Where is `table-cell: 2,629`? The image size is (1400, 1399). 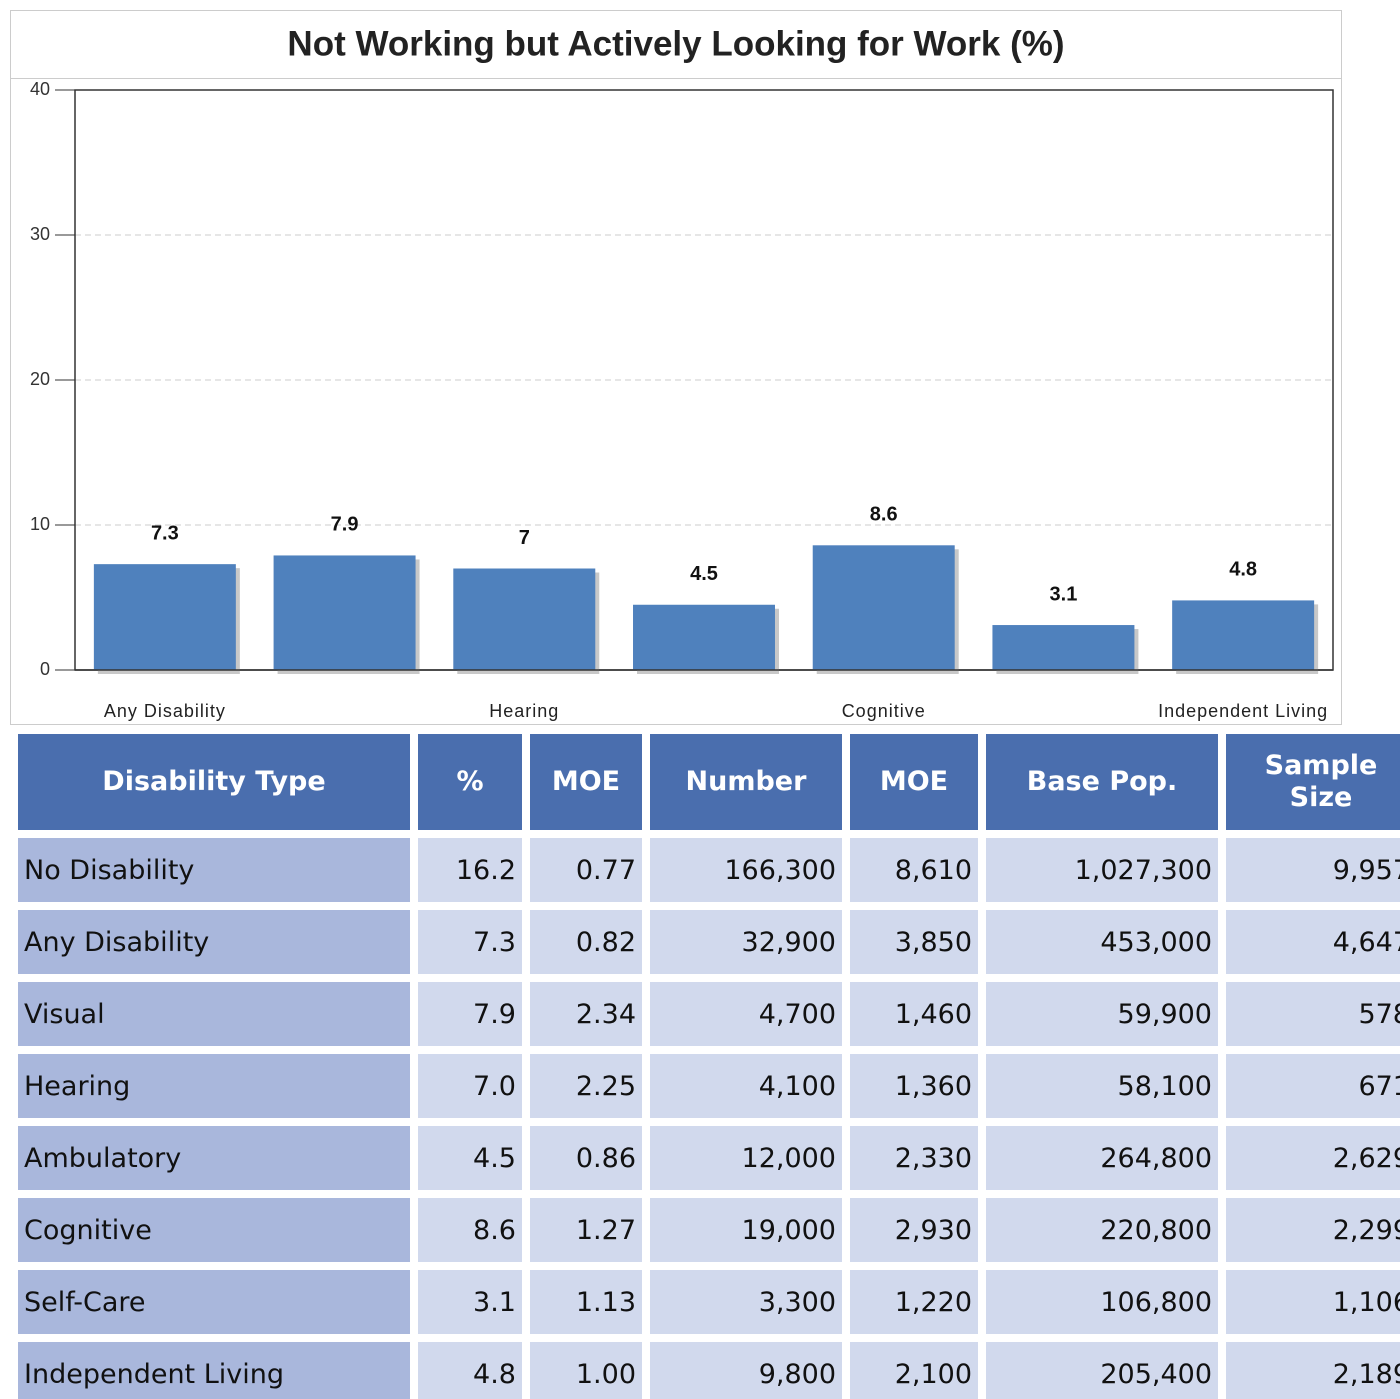 table-cell: 2,629 is located at coordinates (1313, 1158).